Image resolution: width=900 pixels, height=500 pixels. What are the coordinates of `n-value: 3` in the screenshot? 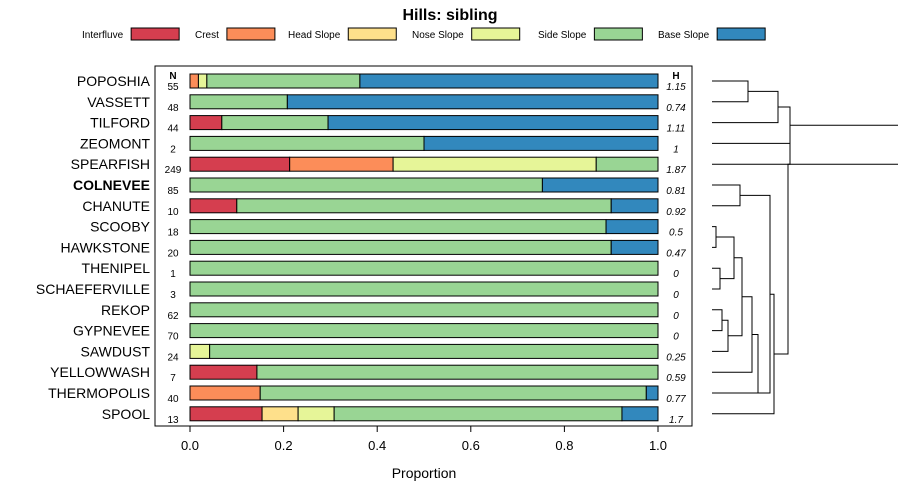 It's located at (173, 295).